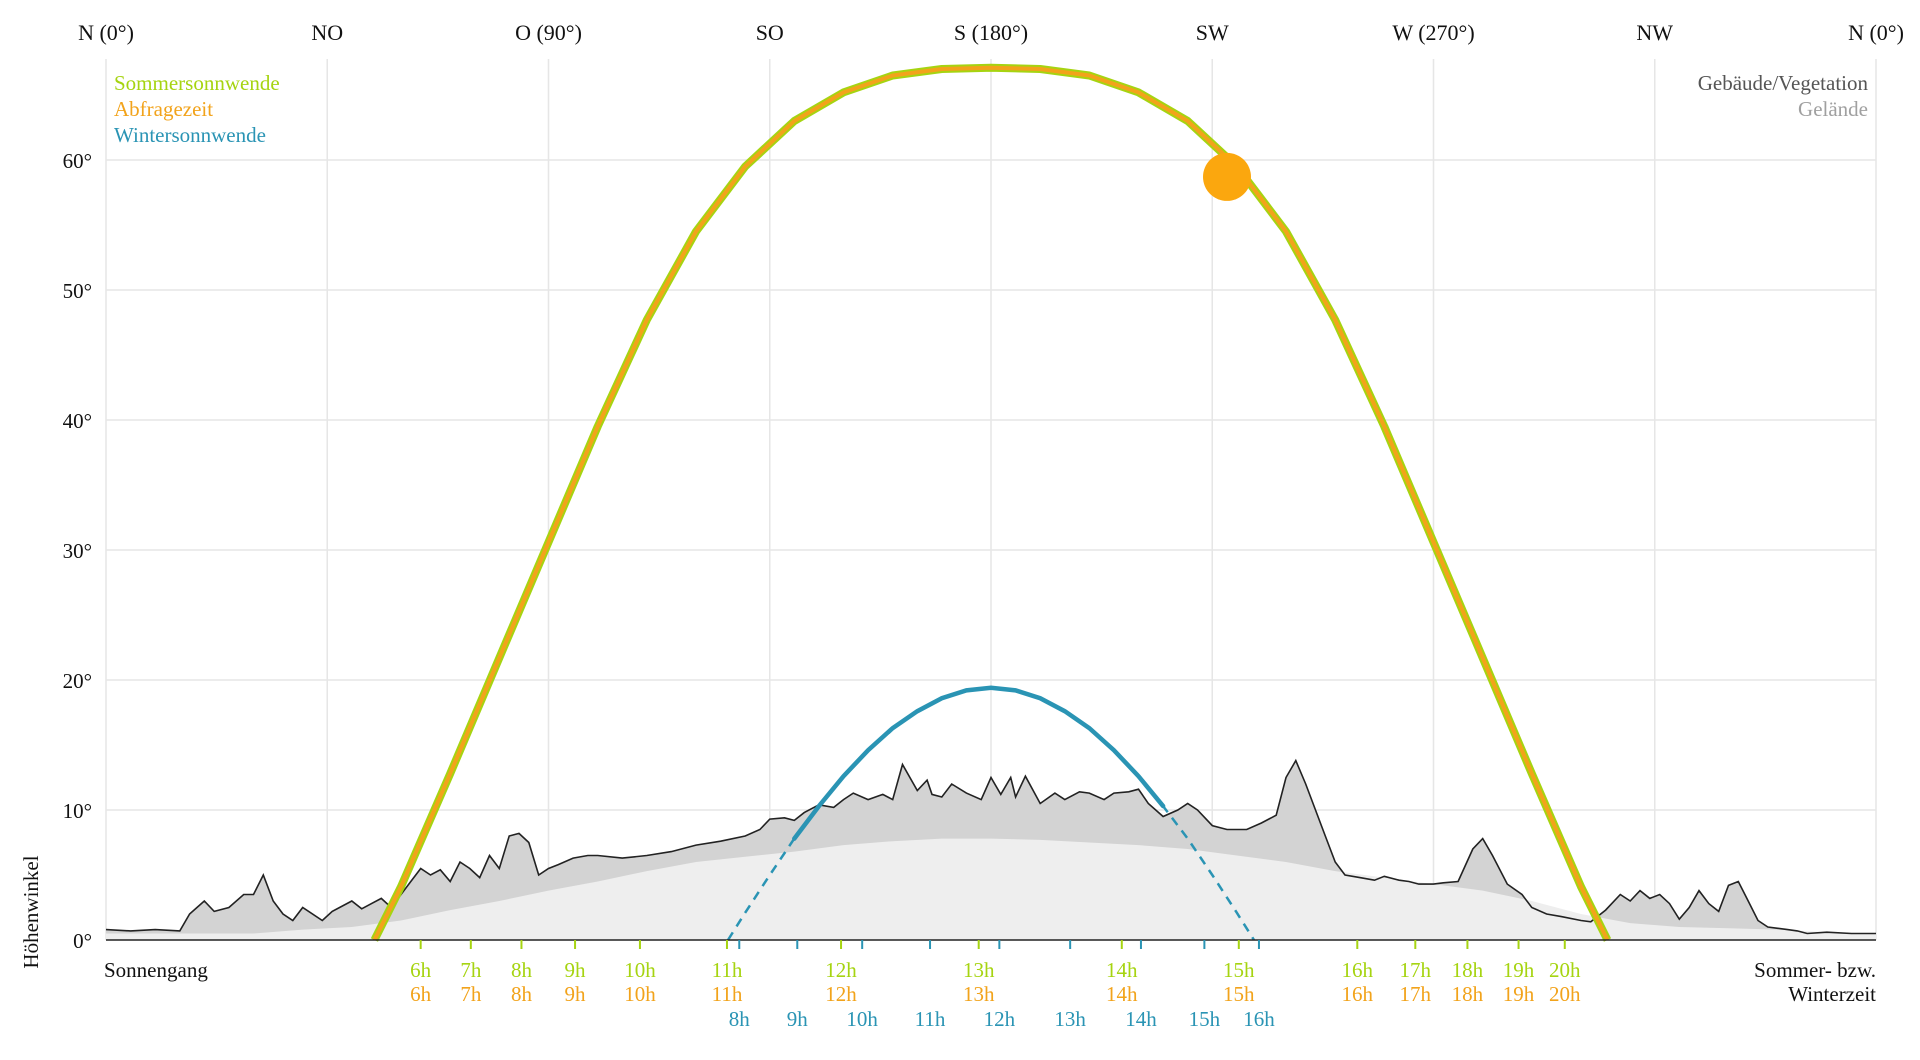 This screenshot has width=1920, height=1060. Describe the element at coordinates (841, 994) in the screenshot. I see `hour-label-query: 12h` at that location.